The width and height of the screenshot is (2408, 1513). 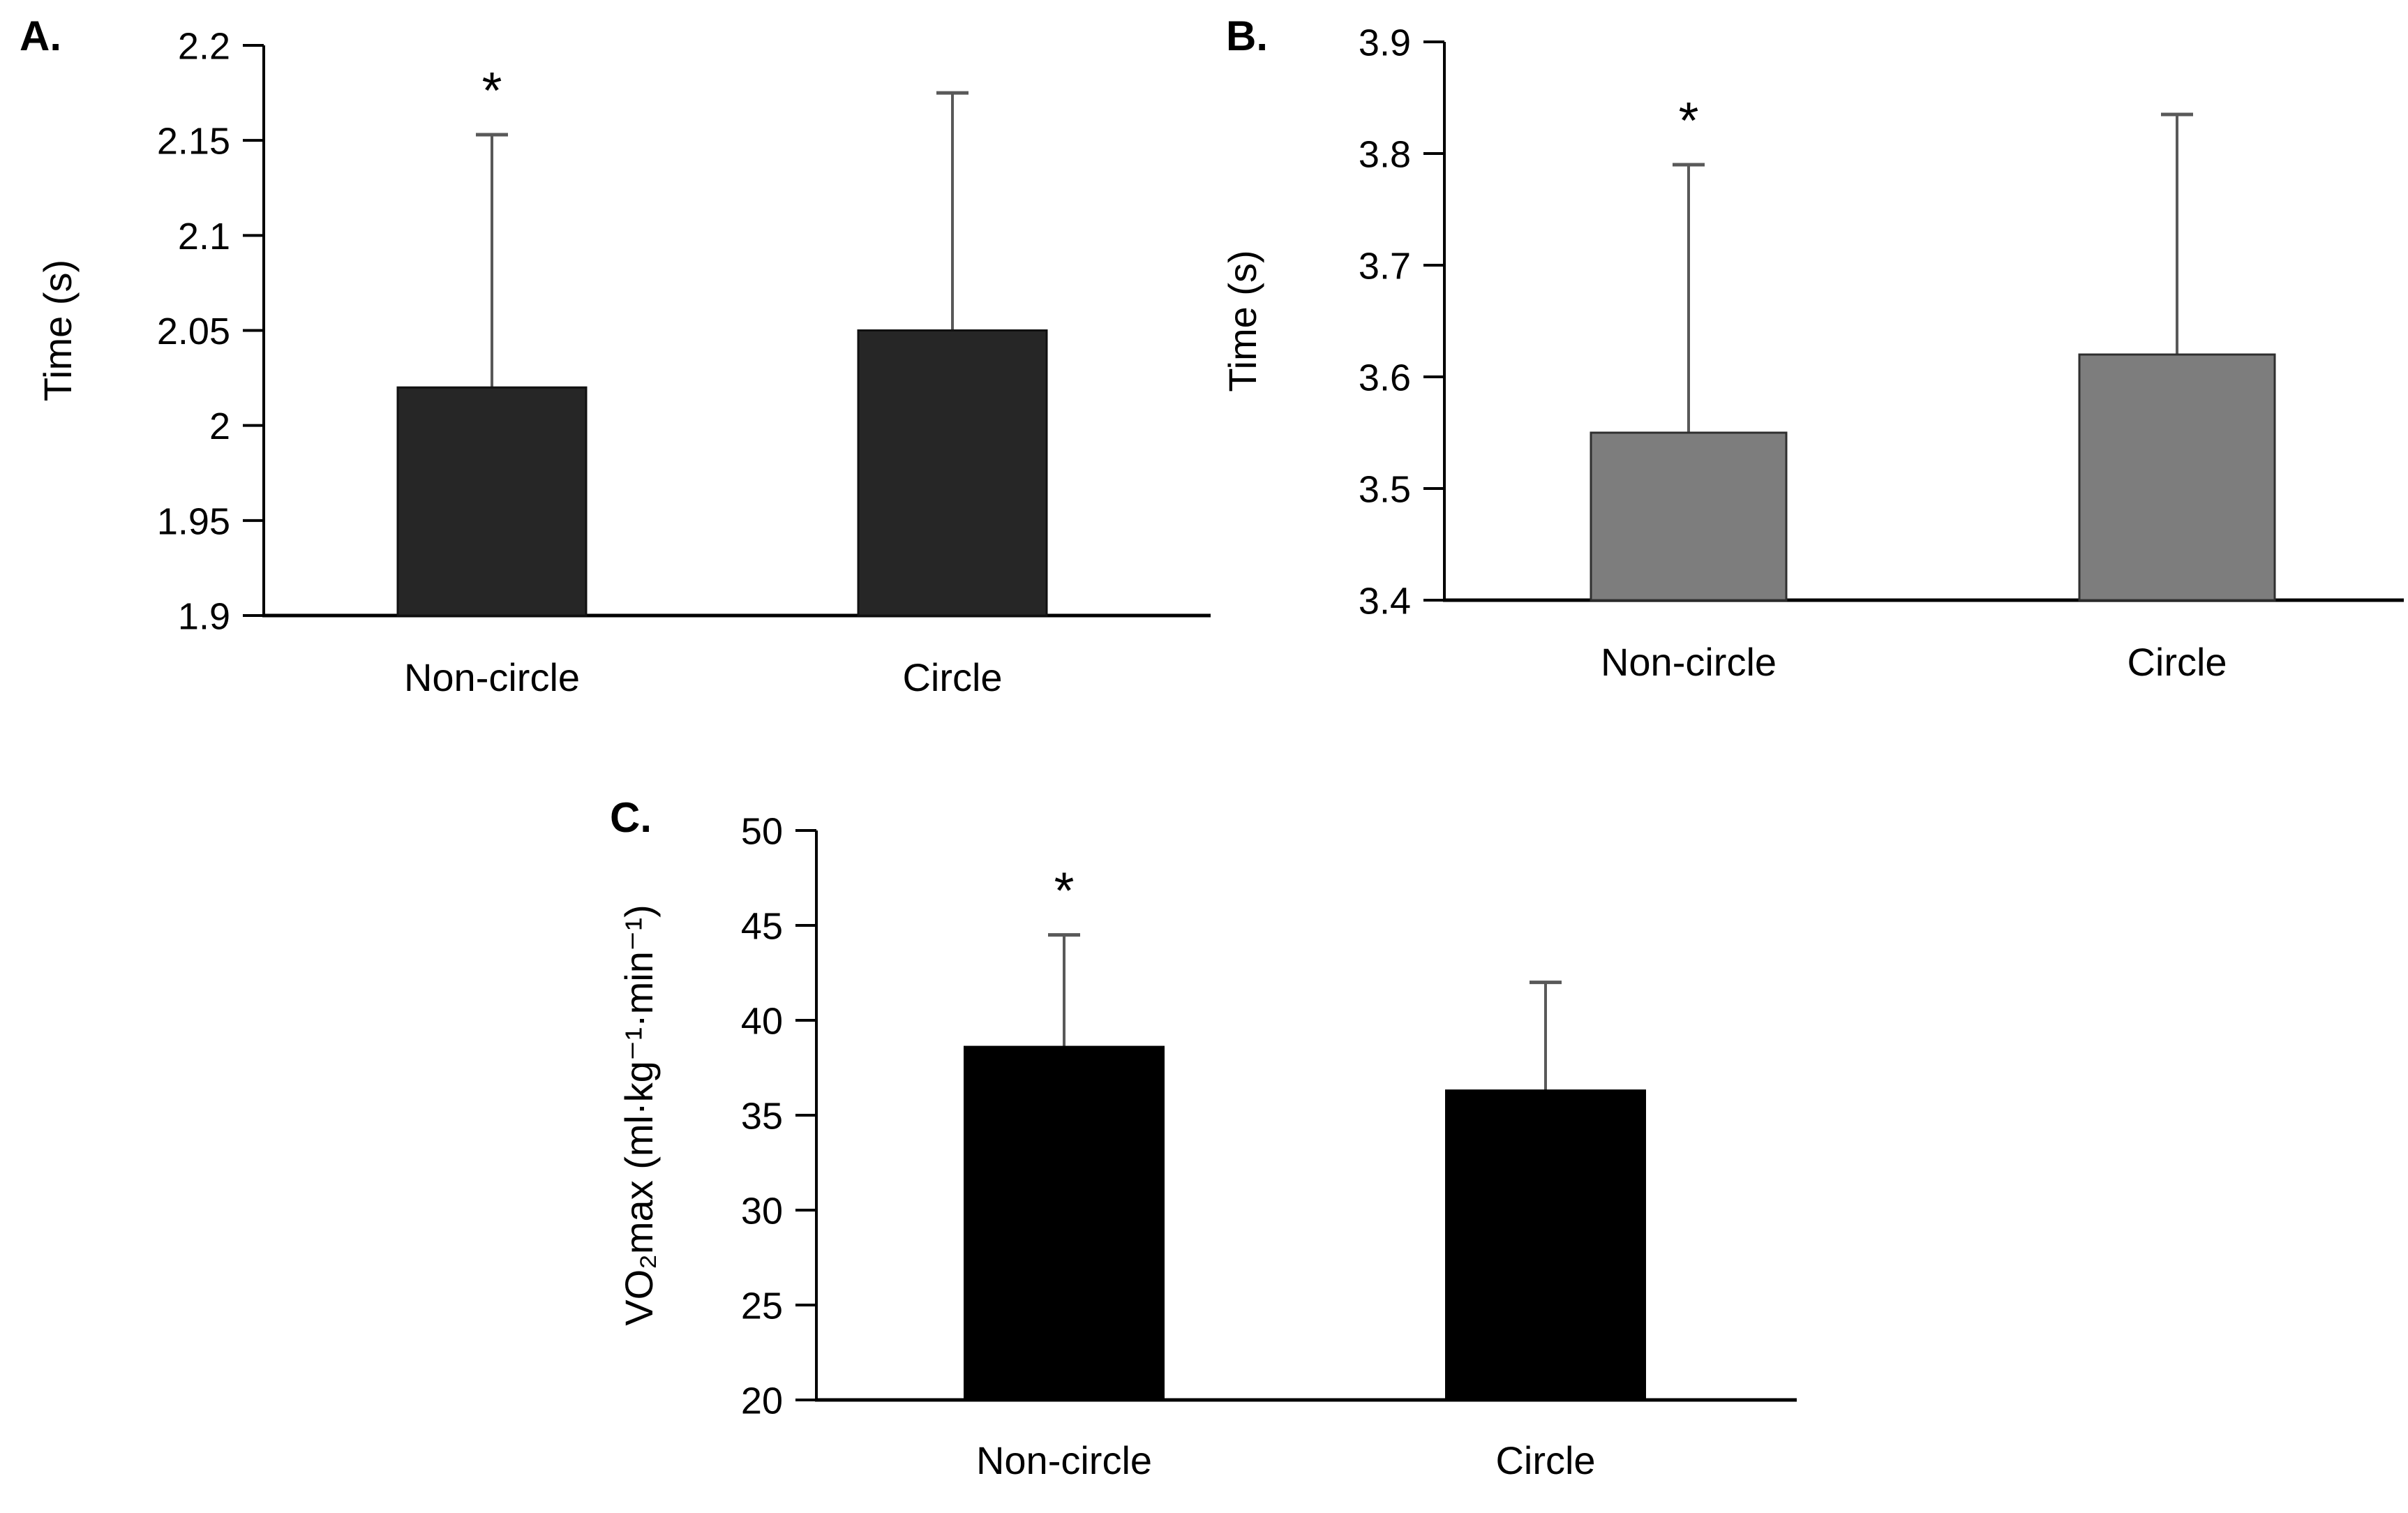 What do you see at coordinates (193, 521) in the screenshot?
I see `y-tick-label: 1.95` at bounding box center [193, 521].